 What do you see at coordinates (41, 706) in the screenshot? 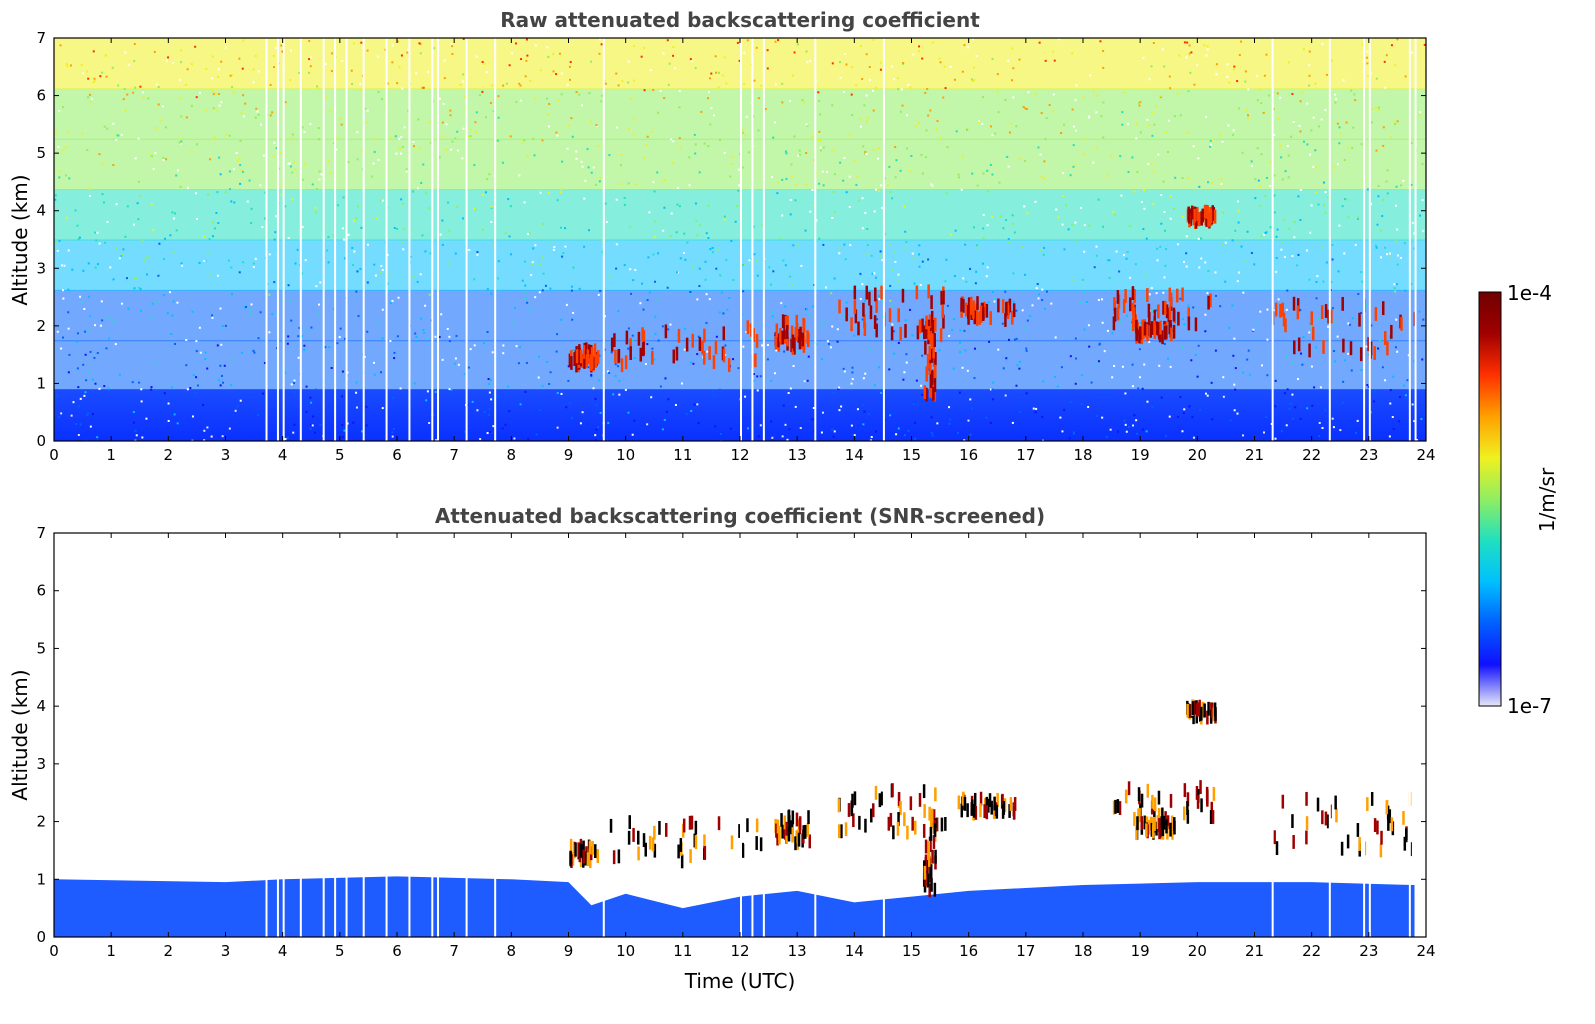
I see `y-tick-label: 4` at bounding box center [41, 706].